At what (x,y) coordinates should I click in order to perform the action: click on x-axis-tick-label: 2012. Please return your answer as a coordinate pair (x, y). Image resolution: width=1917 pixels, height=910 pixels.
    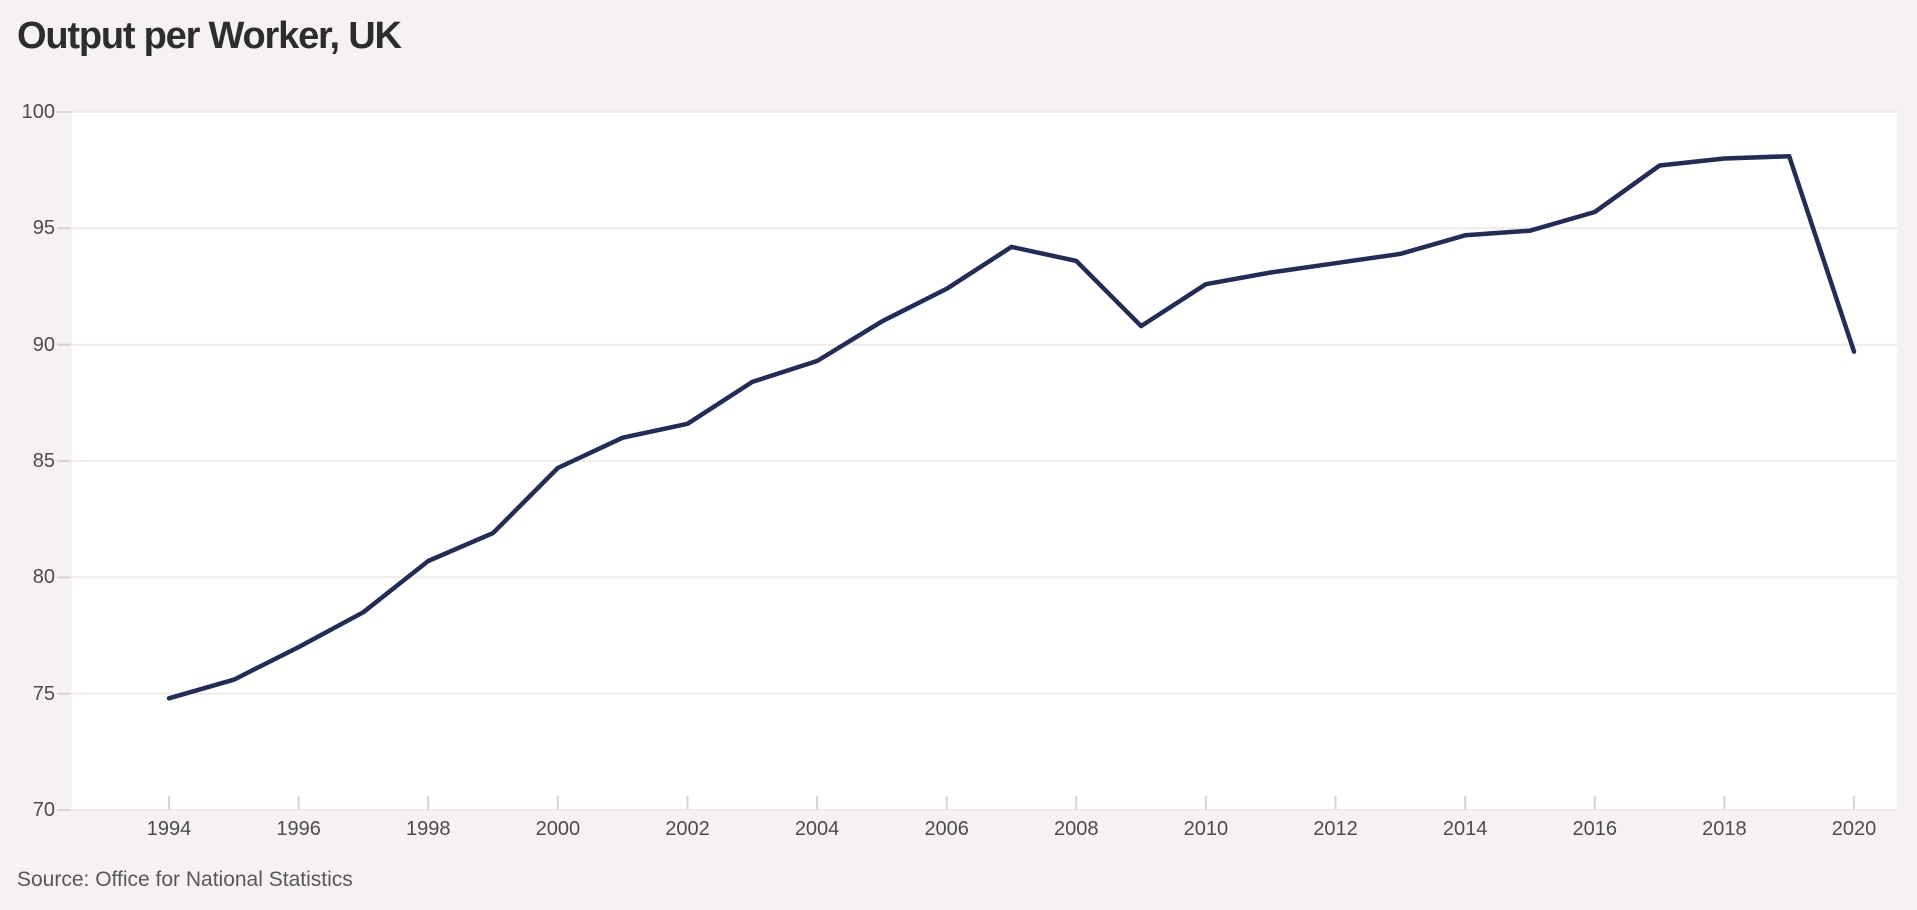
    Looking at the image, I should click on (1335, 829).